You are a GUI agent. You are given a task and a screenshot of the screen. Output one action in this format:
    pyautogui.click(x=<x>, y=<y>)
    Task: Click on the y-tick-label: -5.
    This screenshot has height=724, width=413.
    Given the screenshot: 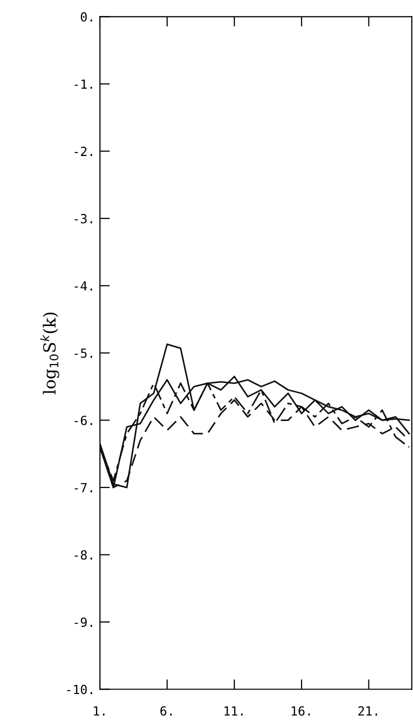 What is the action you would take?
    pyautogui.click(x=83, y=353)
    